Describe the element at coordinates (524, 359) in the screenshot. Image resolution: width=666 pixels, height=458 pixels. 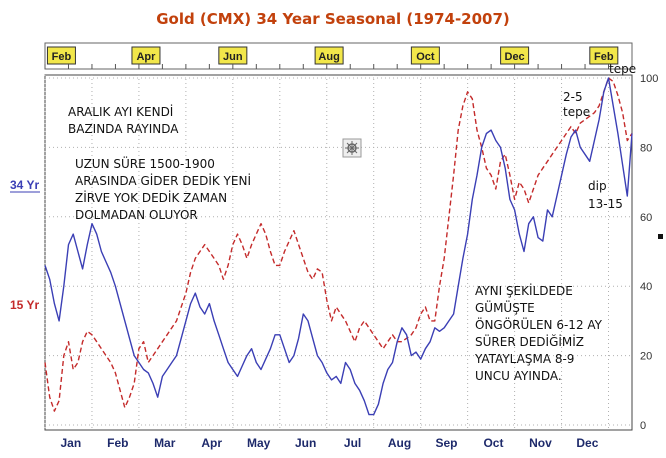
I see `annotation-ayni-line: YATAYLAŞMA 8-9` at that location.